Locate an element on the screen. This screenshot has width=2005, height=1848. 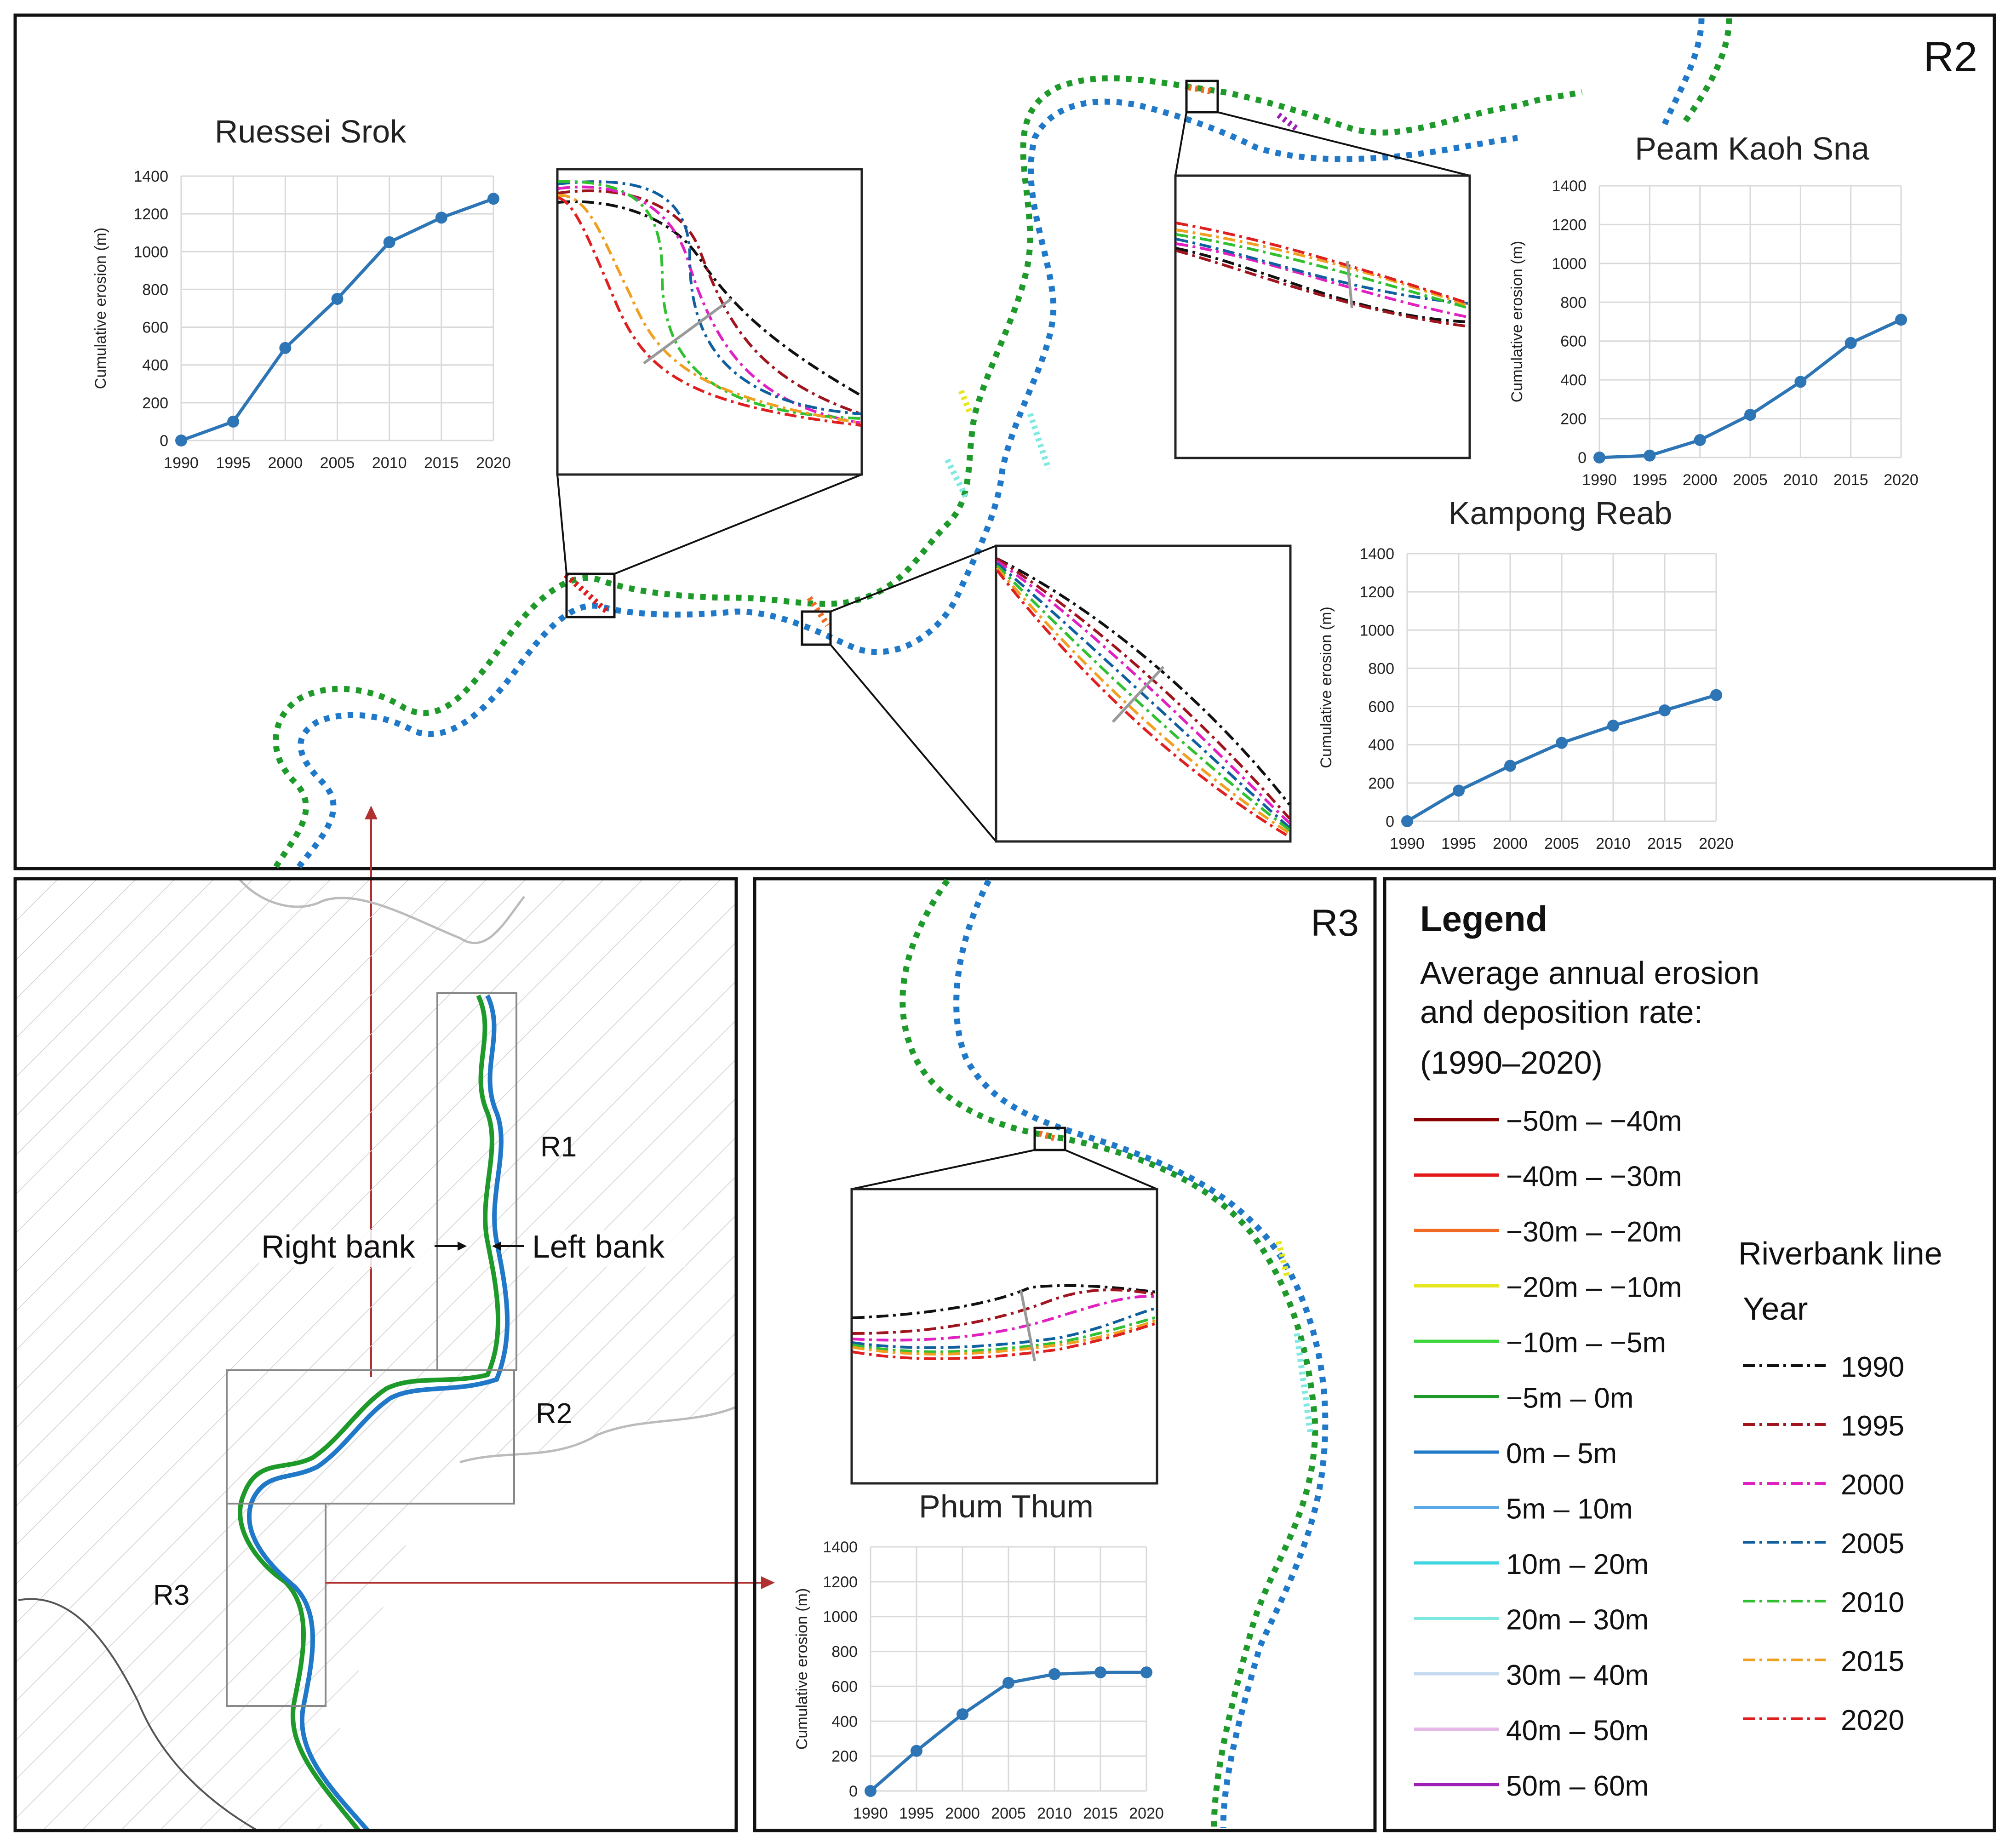
legend-rate-label: −40m – −30m is located at coordinates (1594, 1177).